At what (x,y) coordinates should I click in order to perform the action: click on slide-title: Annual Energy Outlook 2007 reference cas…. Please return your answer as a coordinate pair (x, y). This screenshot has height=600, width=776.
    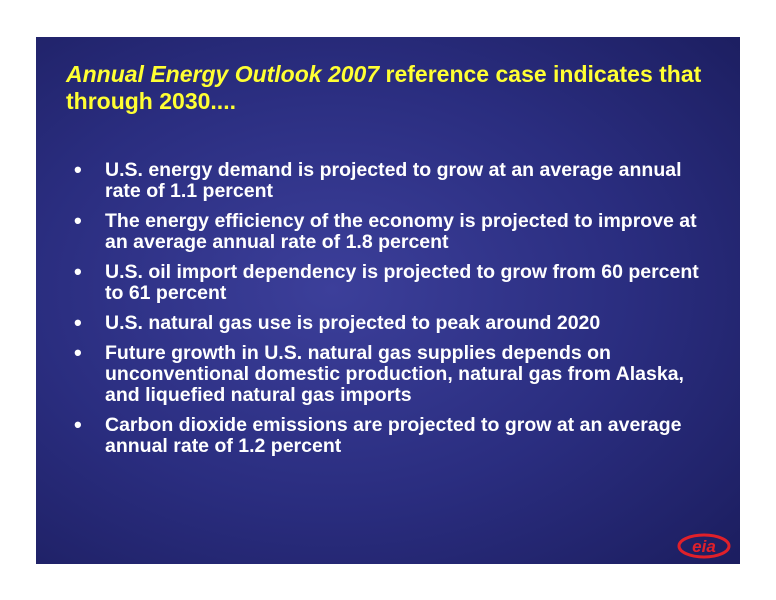
    Looking at the image, I should click on (396, 88).